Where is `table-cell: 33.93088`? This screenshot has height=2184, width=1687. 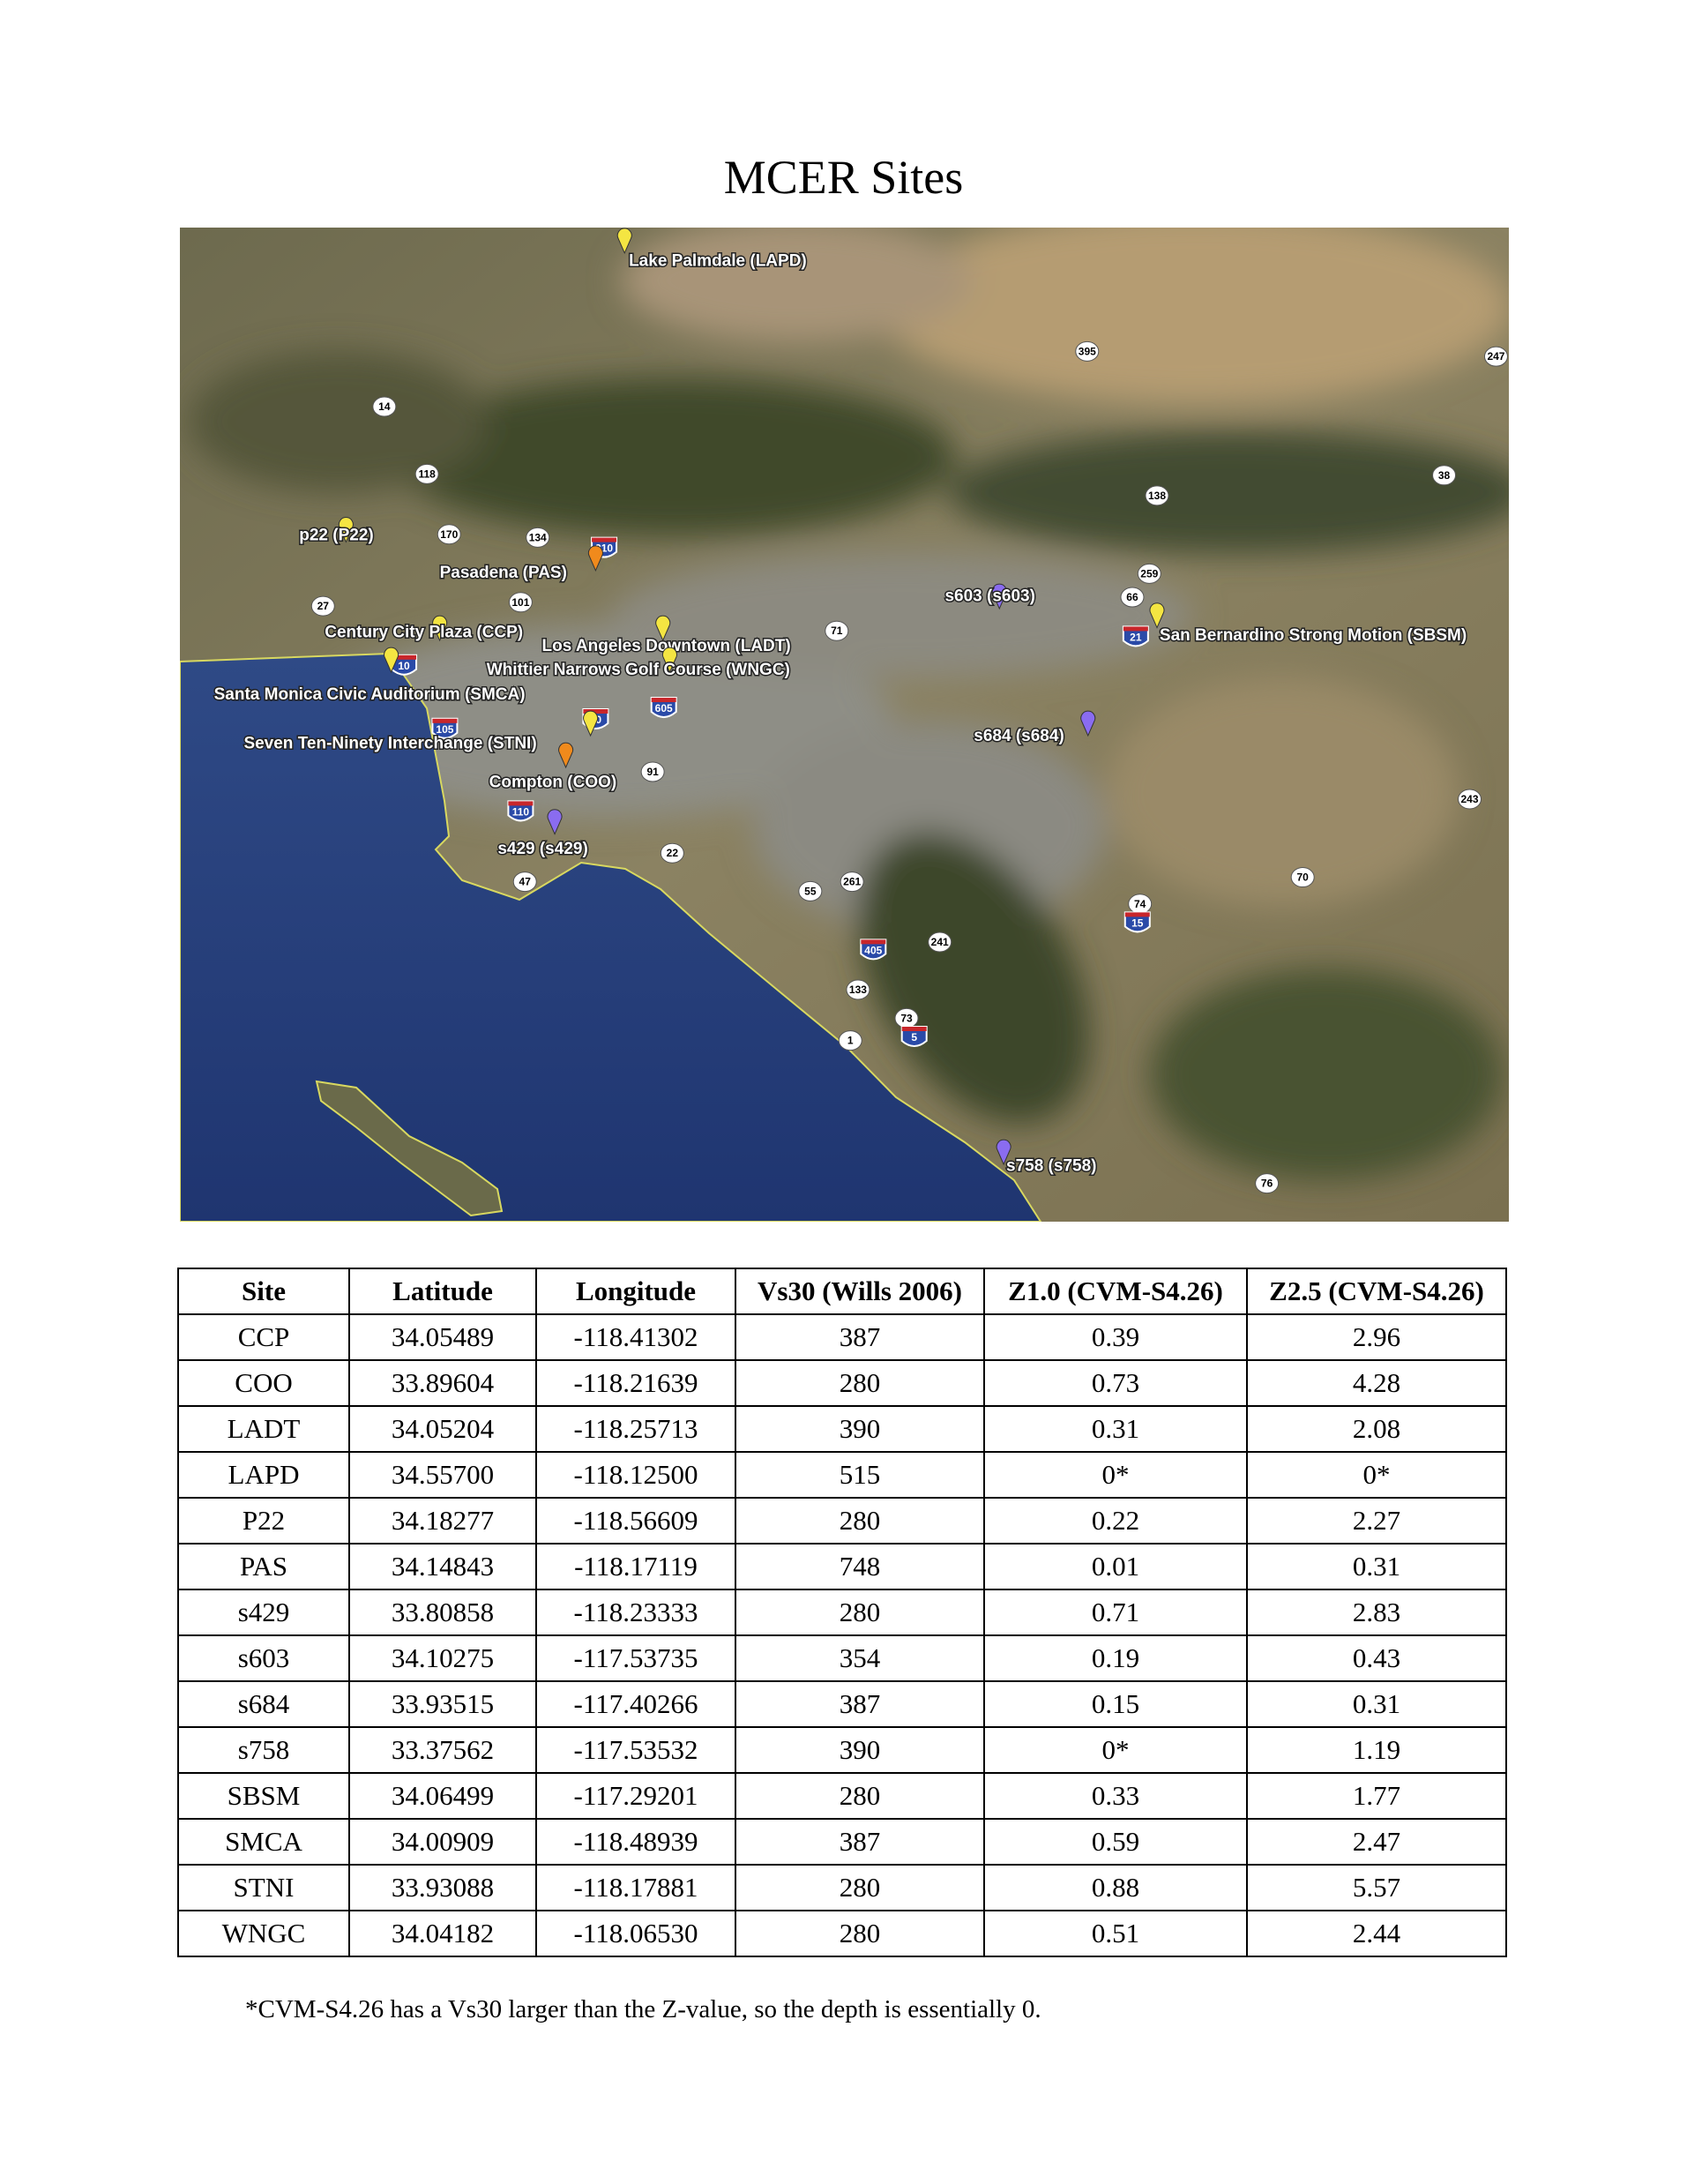 table-cell: 33.93088 is located at coordinates (442, 1887).